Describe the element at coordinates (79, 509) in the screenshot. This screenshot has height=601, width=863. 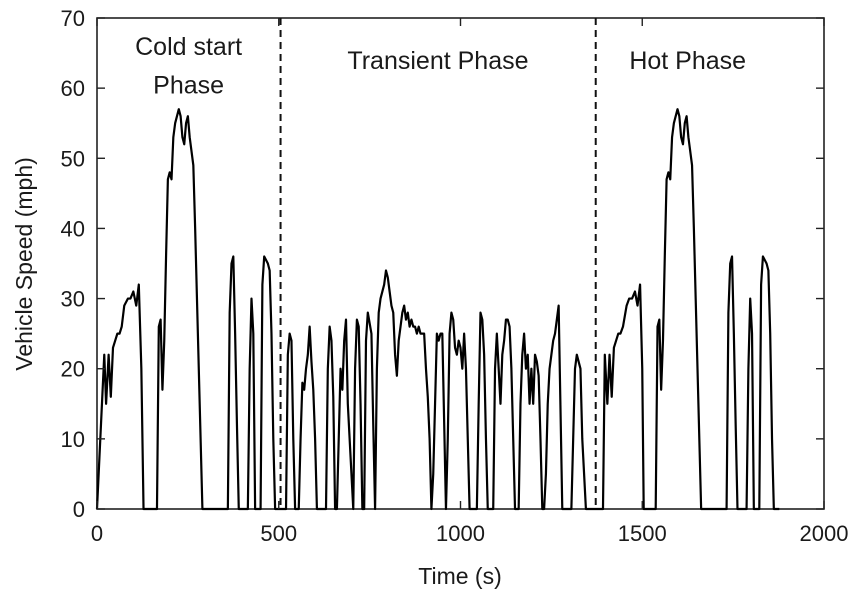
I see `y-tick-label: 0` at that location.